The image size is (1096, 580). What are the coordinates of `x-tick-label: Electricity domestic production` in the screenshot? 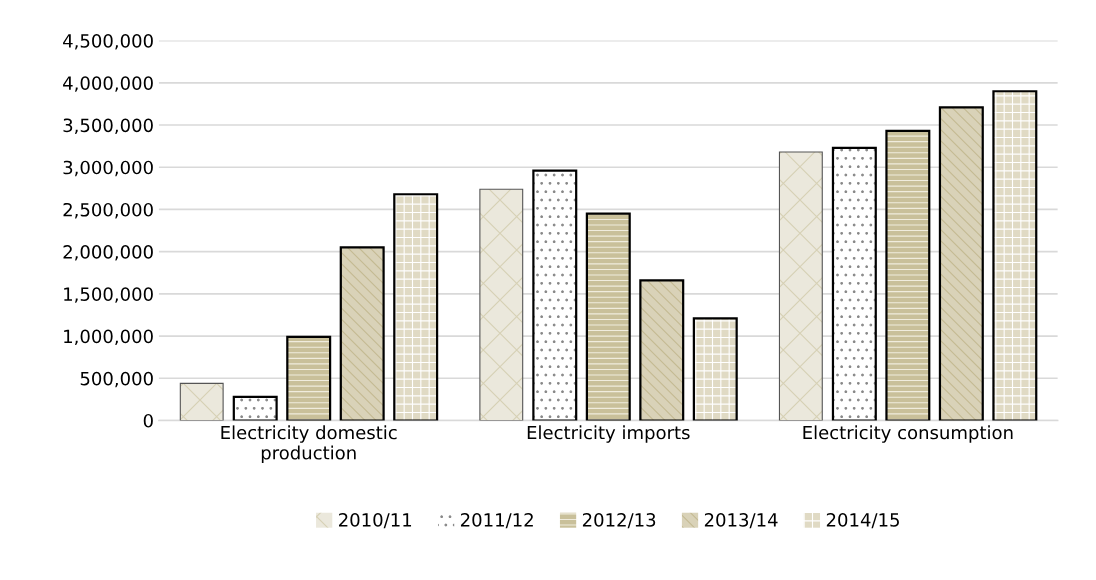 It's located at (309, 444).